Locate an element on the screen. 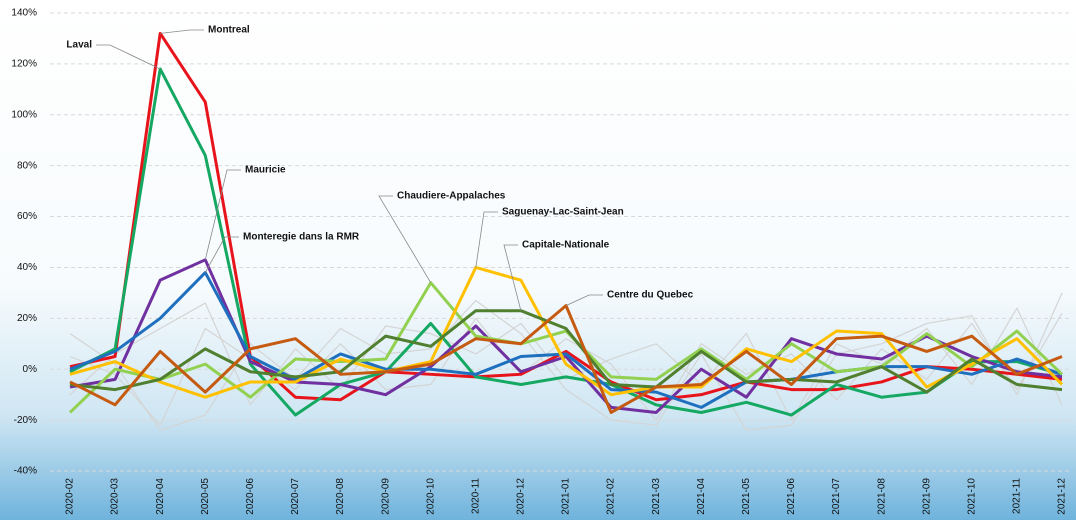 The height and width of the screenshot is (520, 1076). x-tick-label: 2021-04 is located at coordinates (701, 496).